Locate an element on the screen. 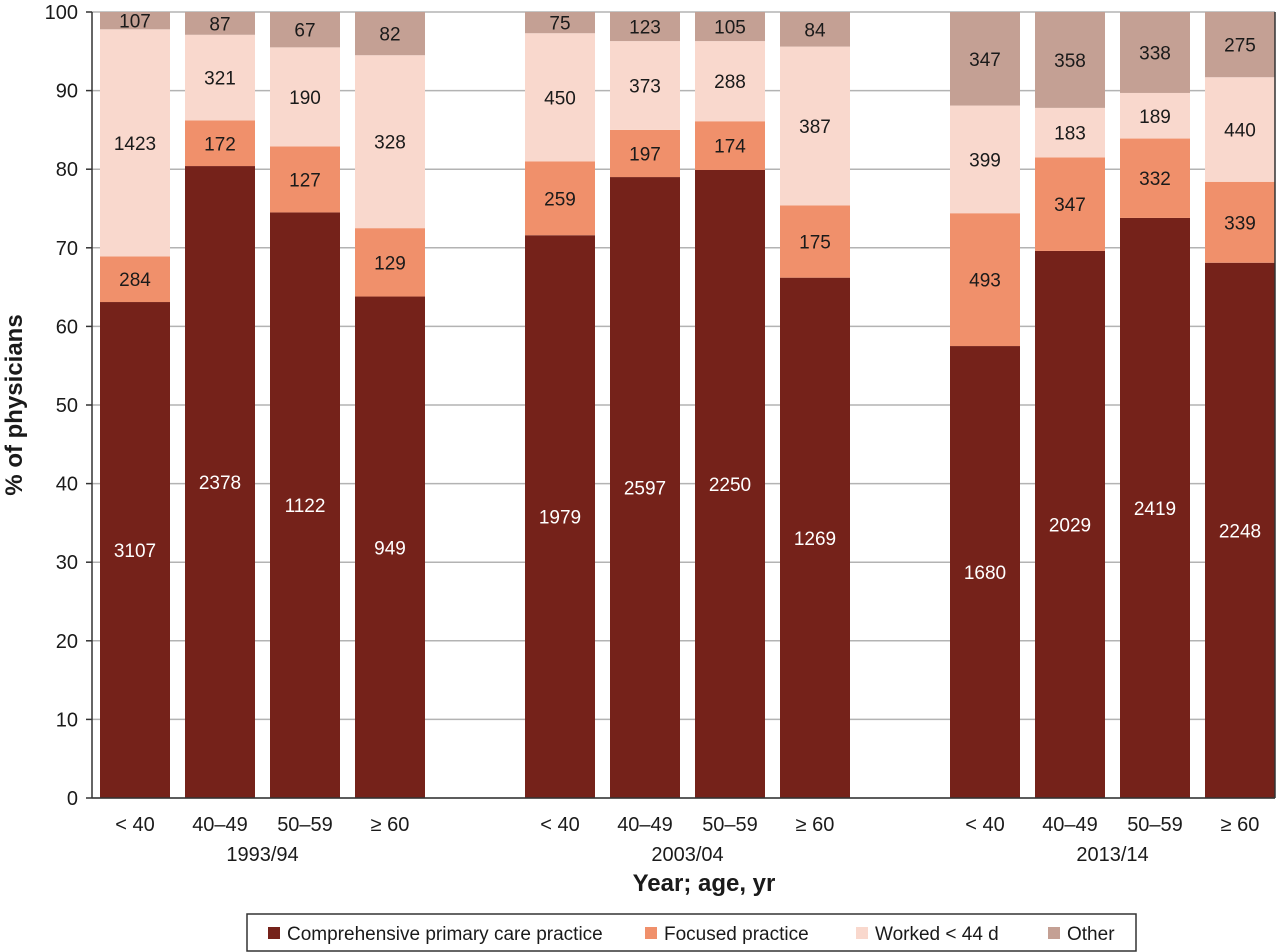  y-tick-label: 100 is located at coordinates (61, 13).